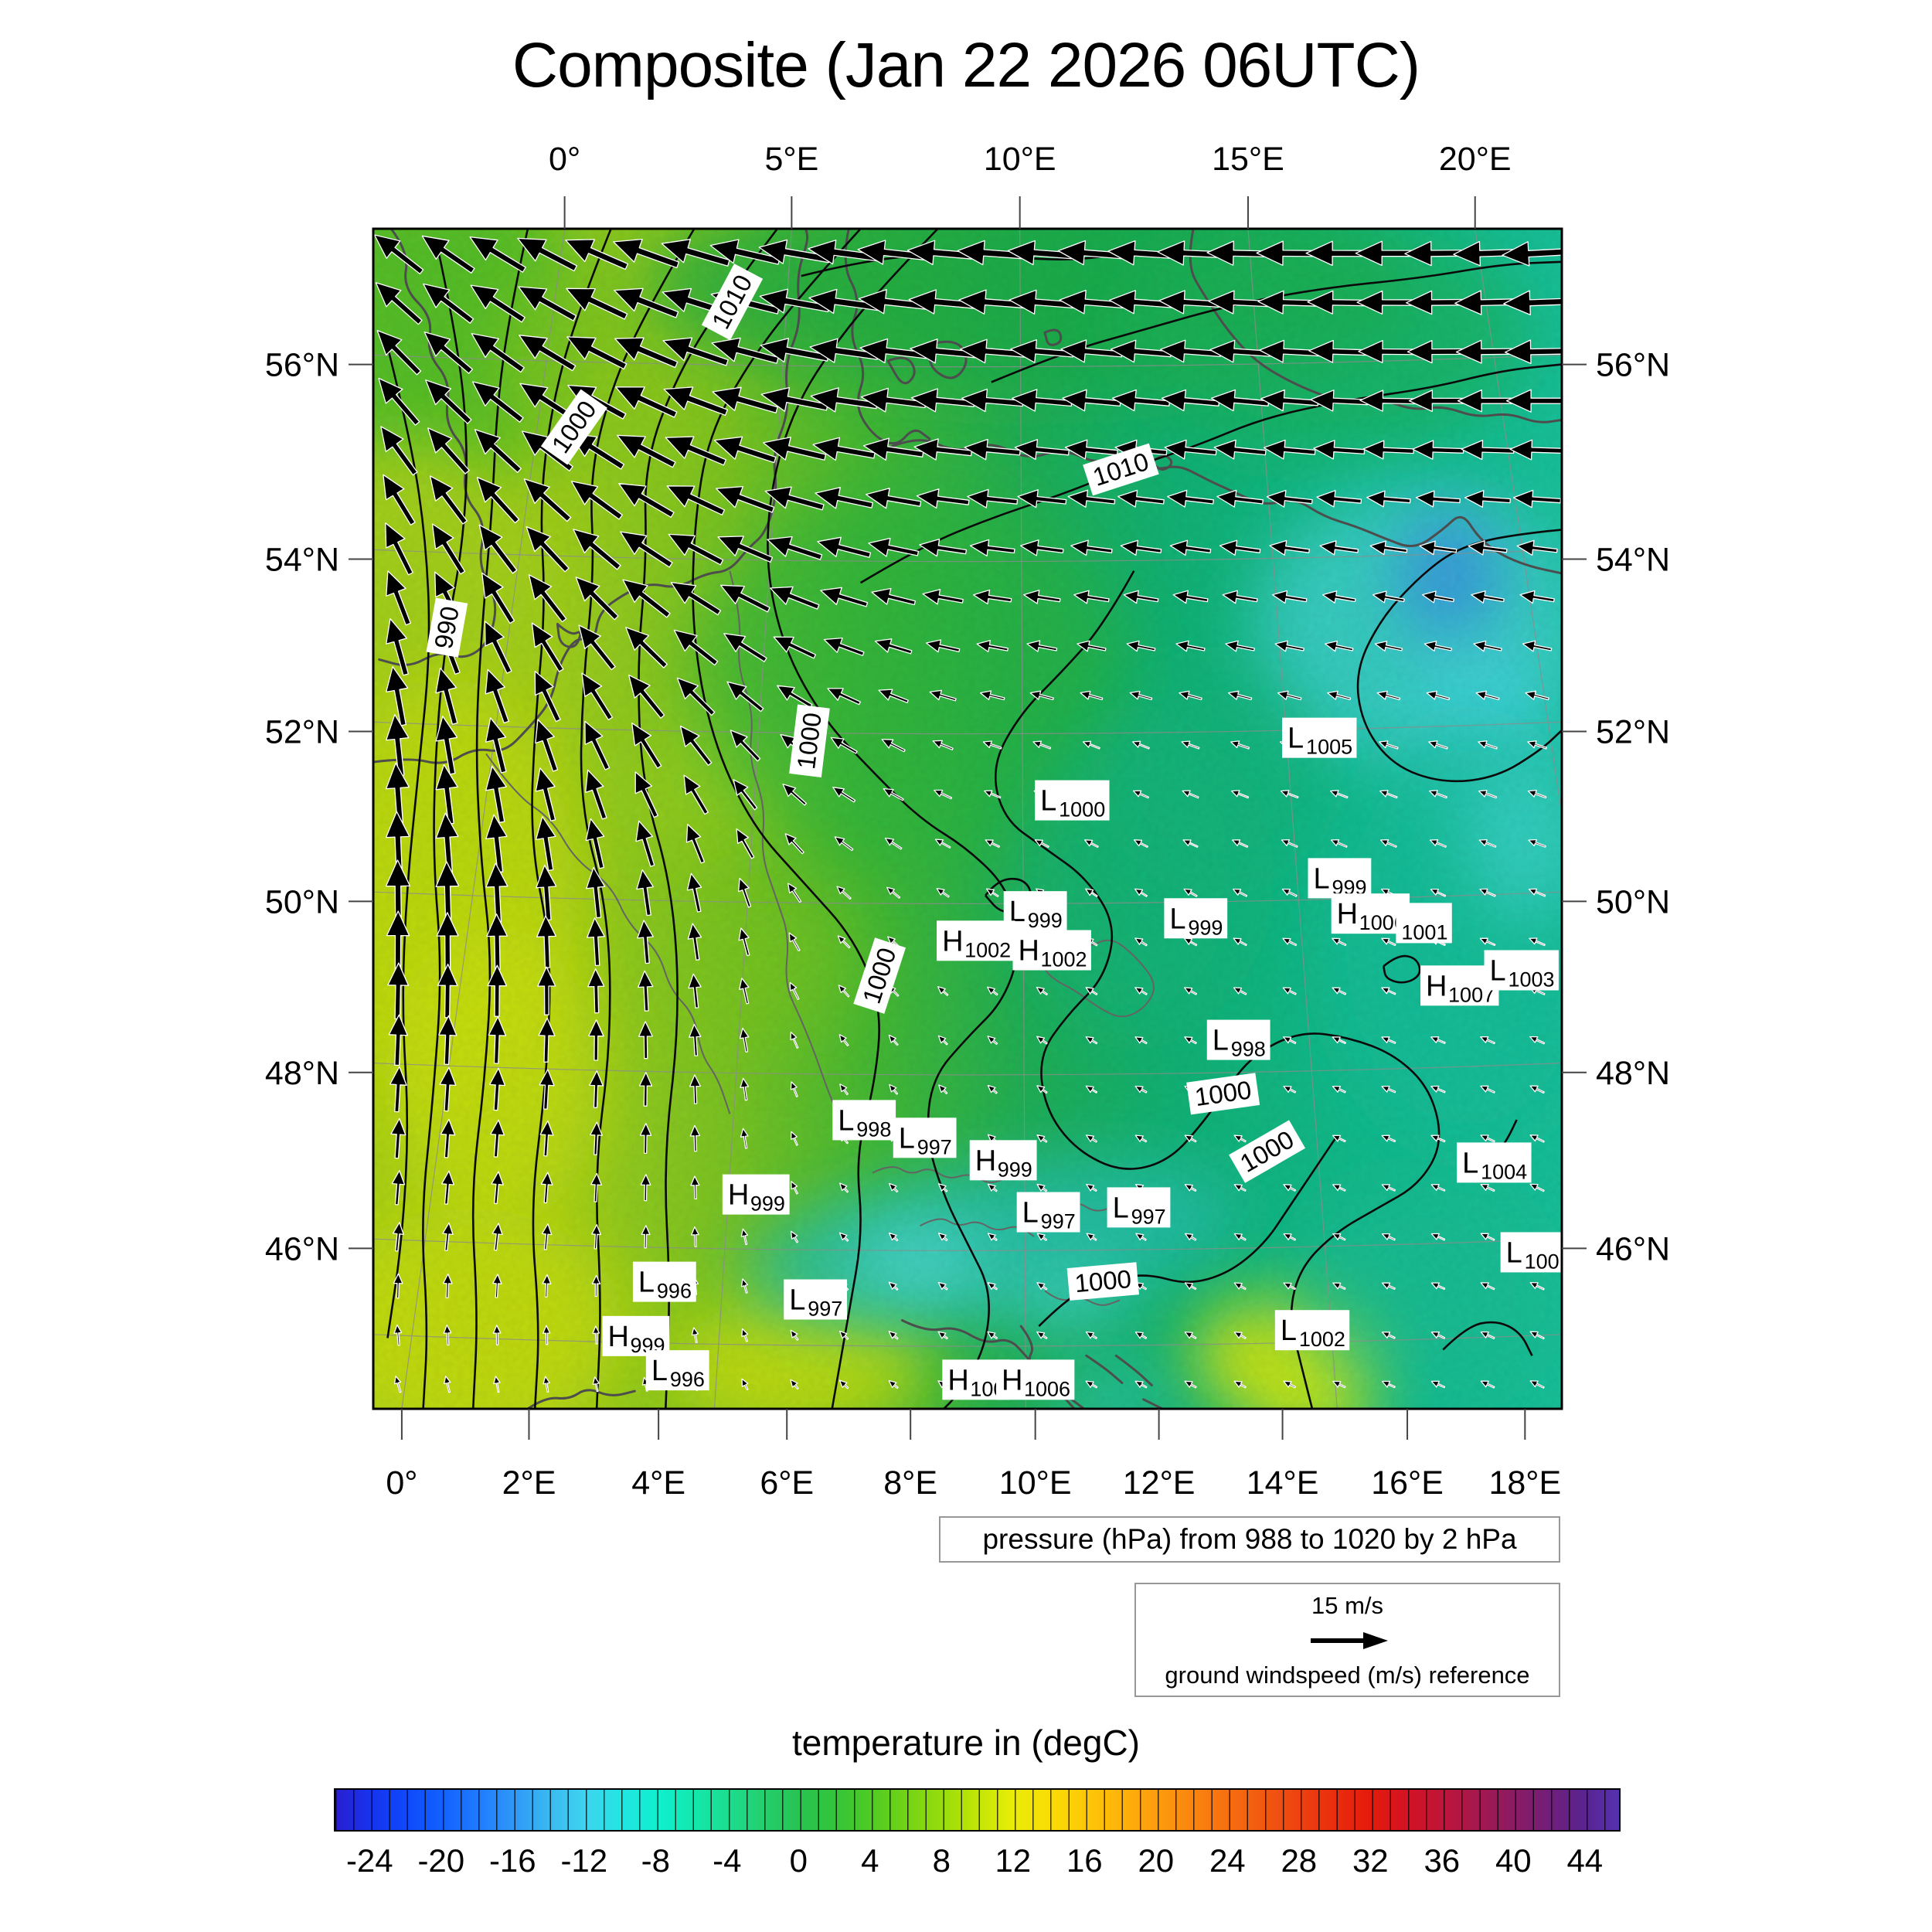  Describe the element at coordinates (968, 1069) in the screenshot. I see `graticule-parallel` at that location.